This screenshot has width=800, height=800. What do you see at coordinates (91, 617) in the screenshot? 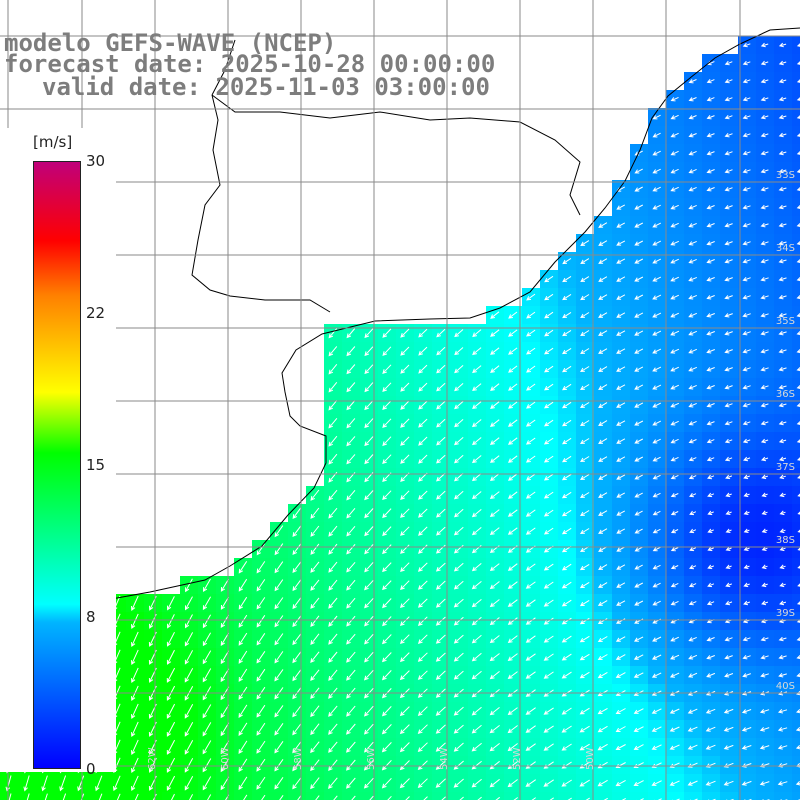
I see `colorbar-tick-8: 8` at bounding box center [91, 617].